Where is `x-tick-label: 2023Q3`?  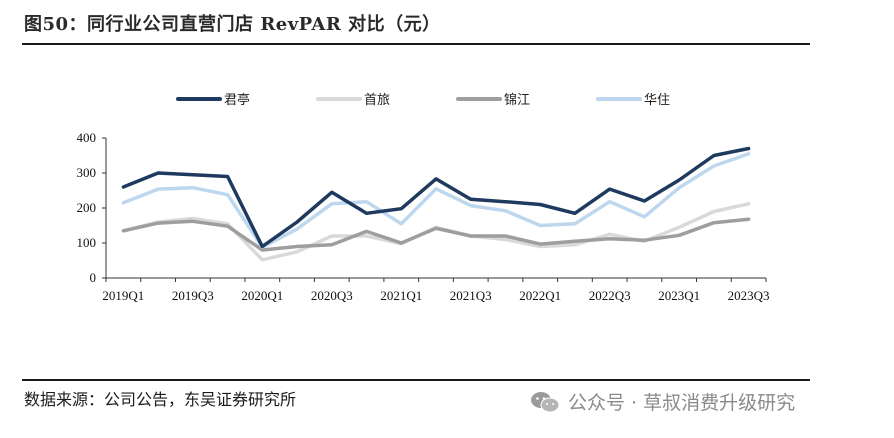 x-tick-label: 2023Q3 is located at coordinates (749, 295).